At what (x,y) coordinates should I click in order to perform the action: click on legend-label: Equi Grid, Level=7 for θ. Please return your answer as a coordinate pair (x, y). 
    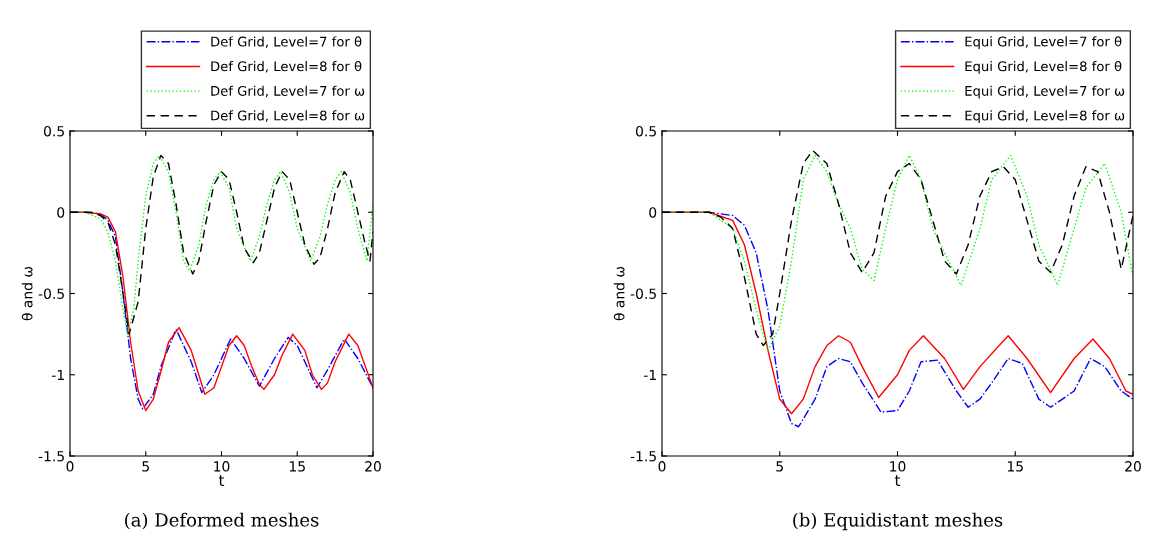
    Looking at the image, I should click on (1043, 43).